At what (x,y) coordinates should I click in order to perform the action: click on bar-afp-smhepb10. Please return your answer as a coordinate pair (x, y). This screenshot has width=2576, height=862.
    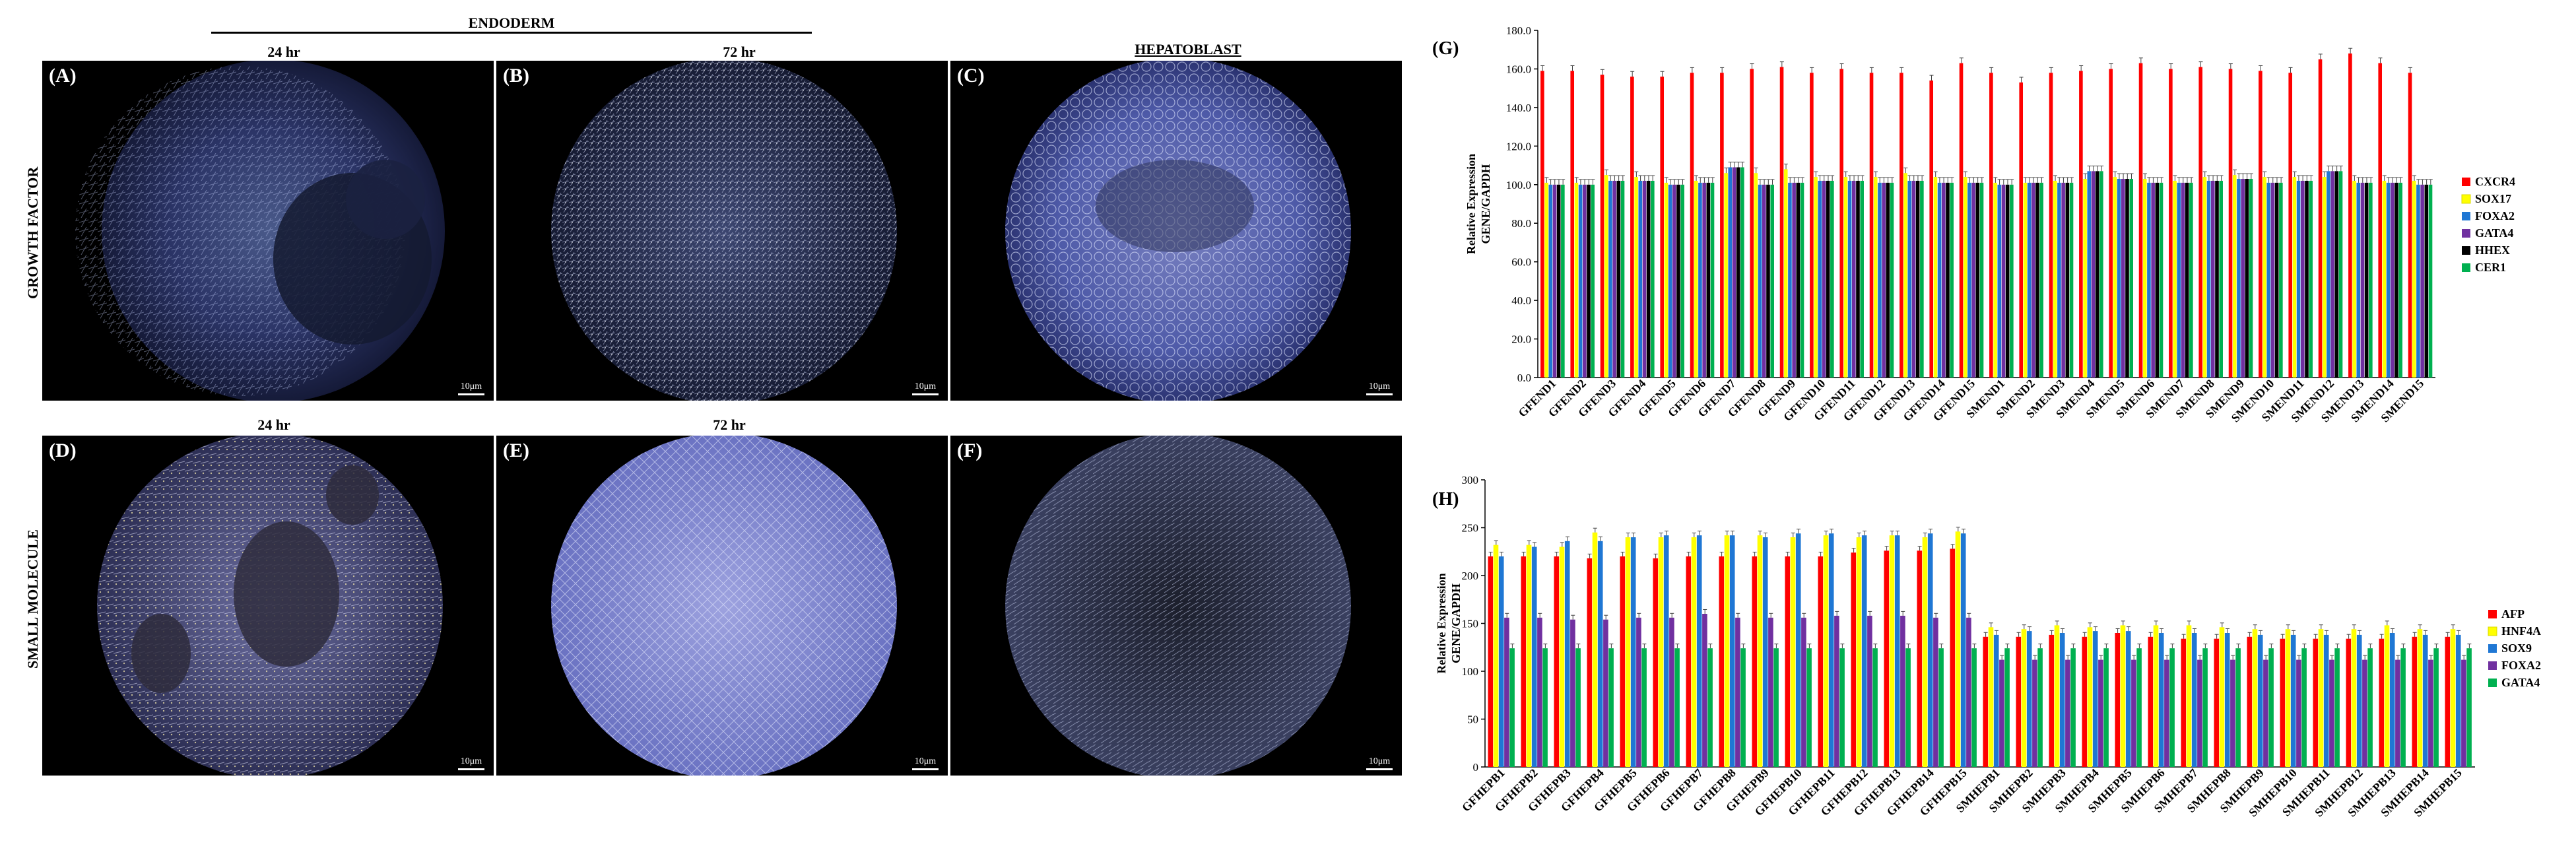
    Looking at the image, I should click on (2283, 702).